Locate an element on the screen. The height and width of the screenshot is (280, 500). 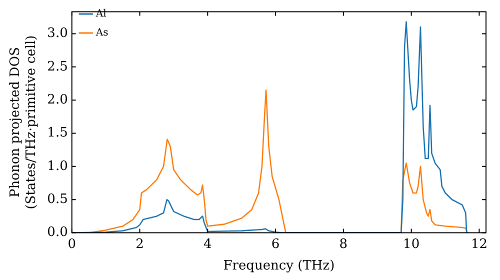
y-tick-label: 1.0 is located at coordinates (57, 166).